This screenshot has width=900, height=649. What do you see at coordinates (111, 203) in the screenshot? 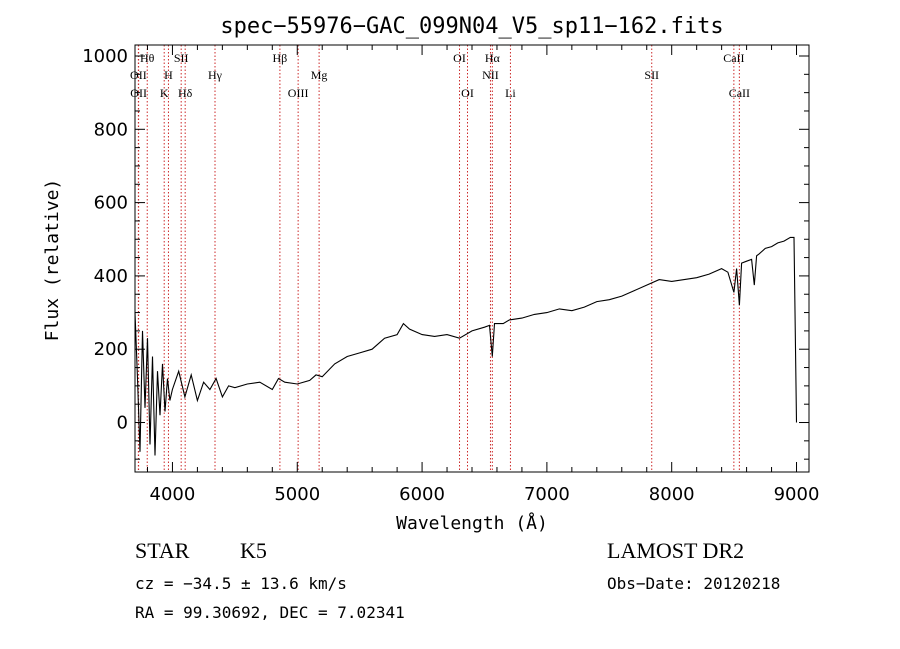
I see `y-tick-label: 600` at bounding box center [111, 203].